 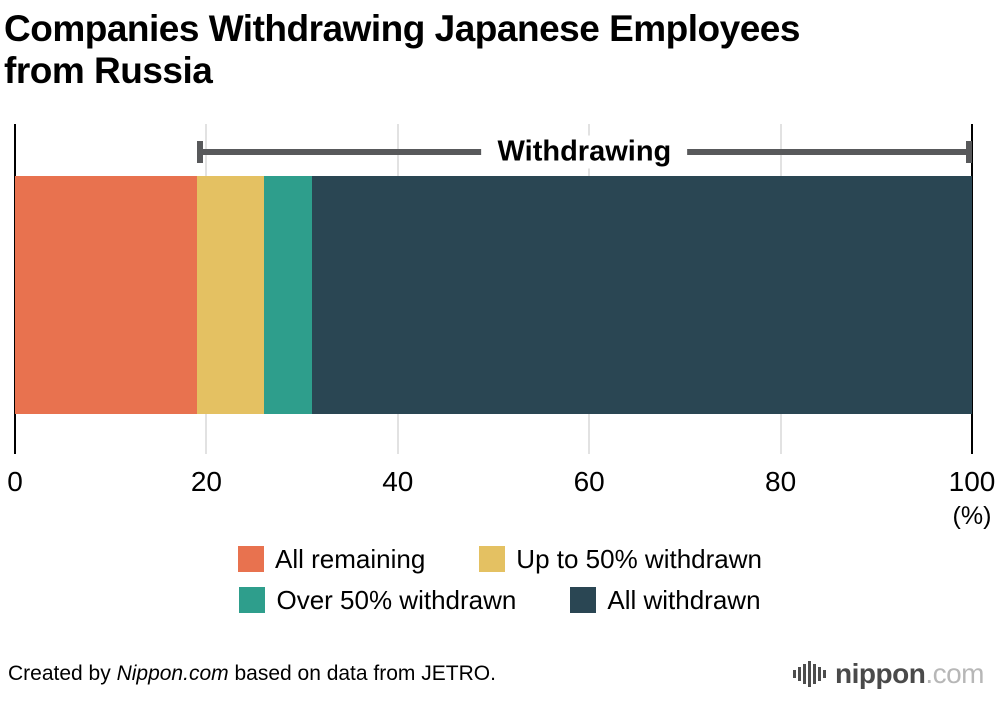 I want to click on logo-name: nippon, so click(x=880, y=673).